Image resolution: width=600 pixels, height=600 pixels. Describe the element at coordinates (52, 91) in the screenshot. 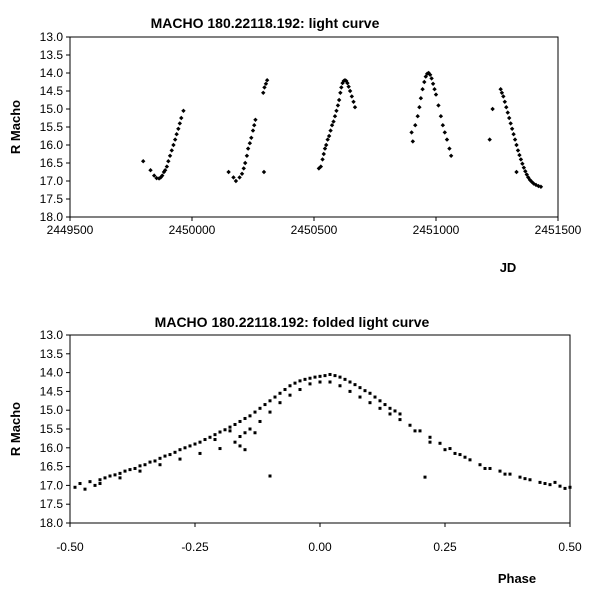

I see `light-curve-y-tick-label: 14.5` at that location.